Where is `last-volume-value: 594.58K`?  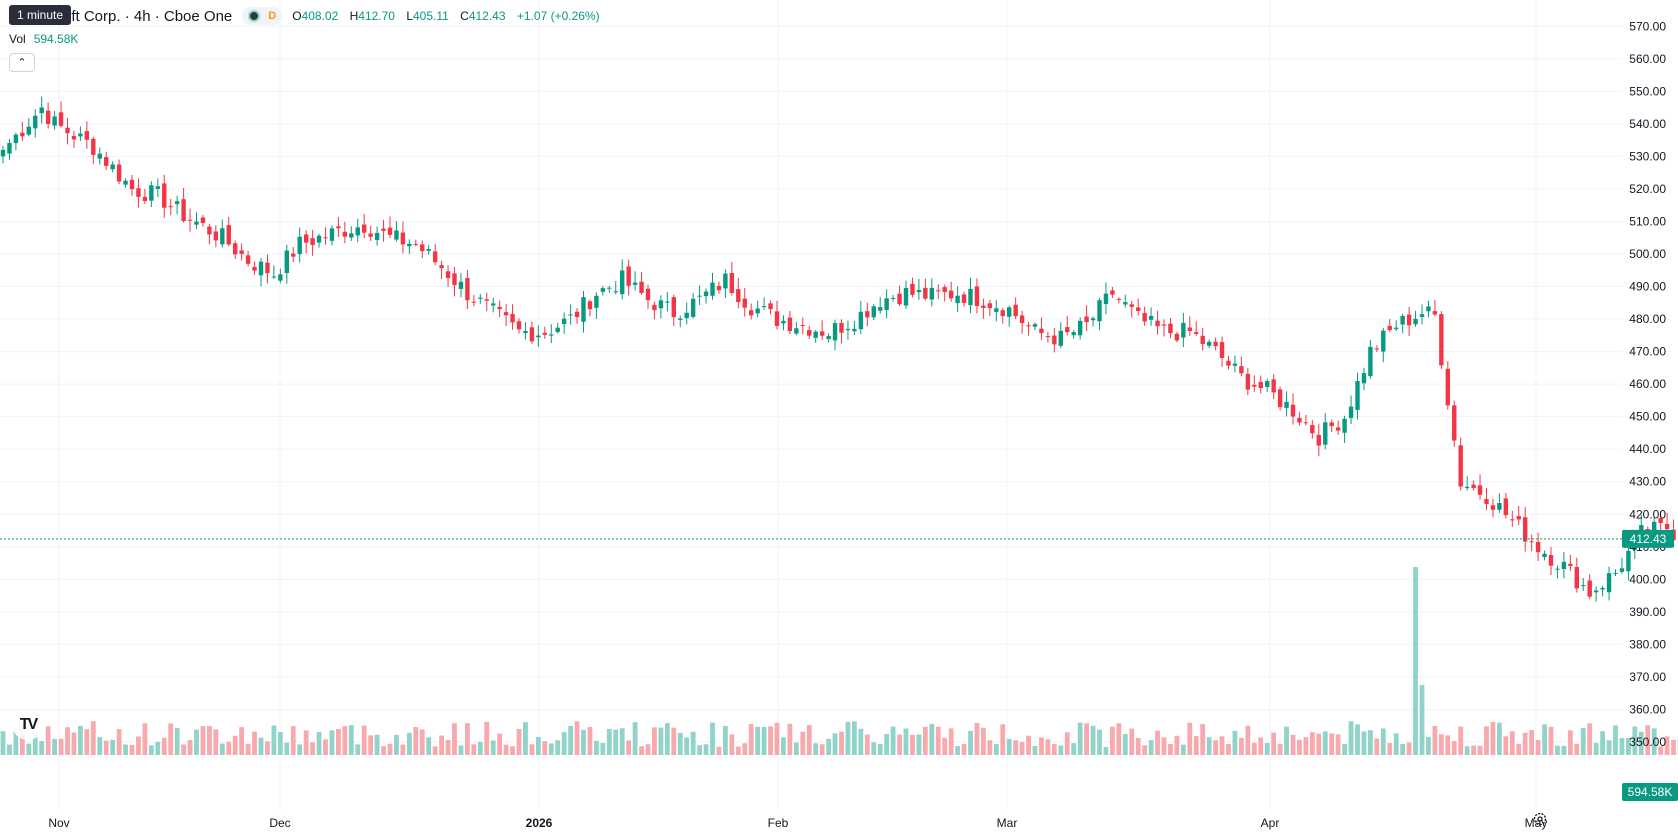 last-volume-value: 594.58K is located at coordinates (1650, 792).